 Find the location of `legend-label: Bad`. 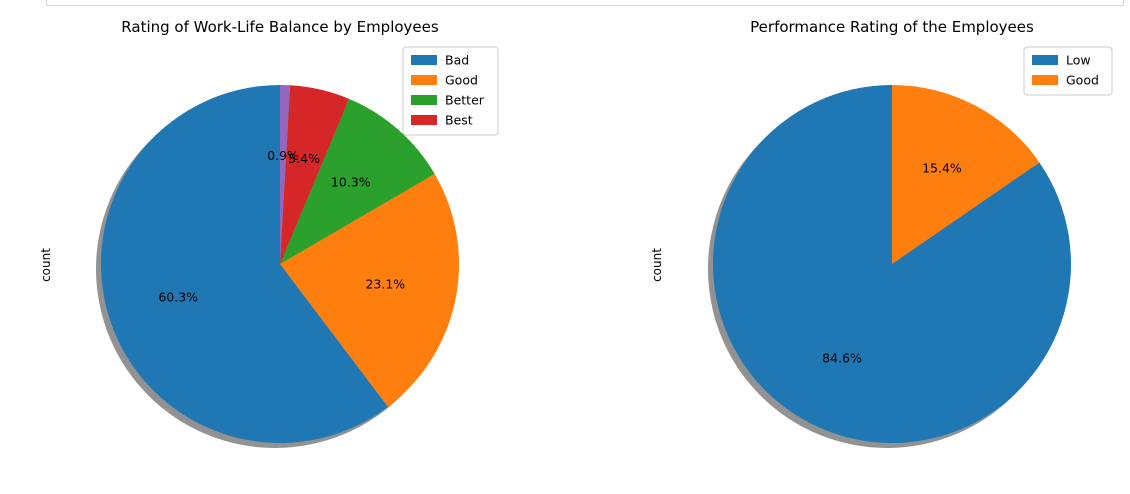

legend-label: Bad is located at coordinates (457, 60).